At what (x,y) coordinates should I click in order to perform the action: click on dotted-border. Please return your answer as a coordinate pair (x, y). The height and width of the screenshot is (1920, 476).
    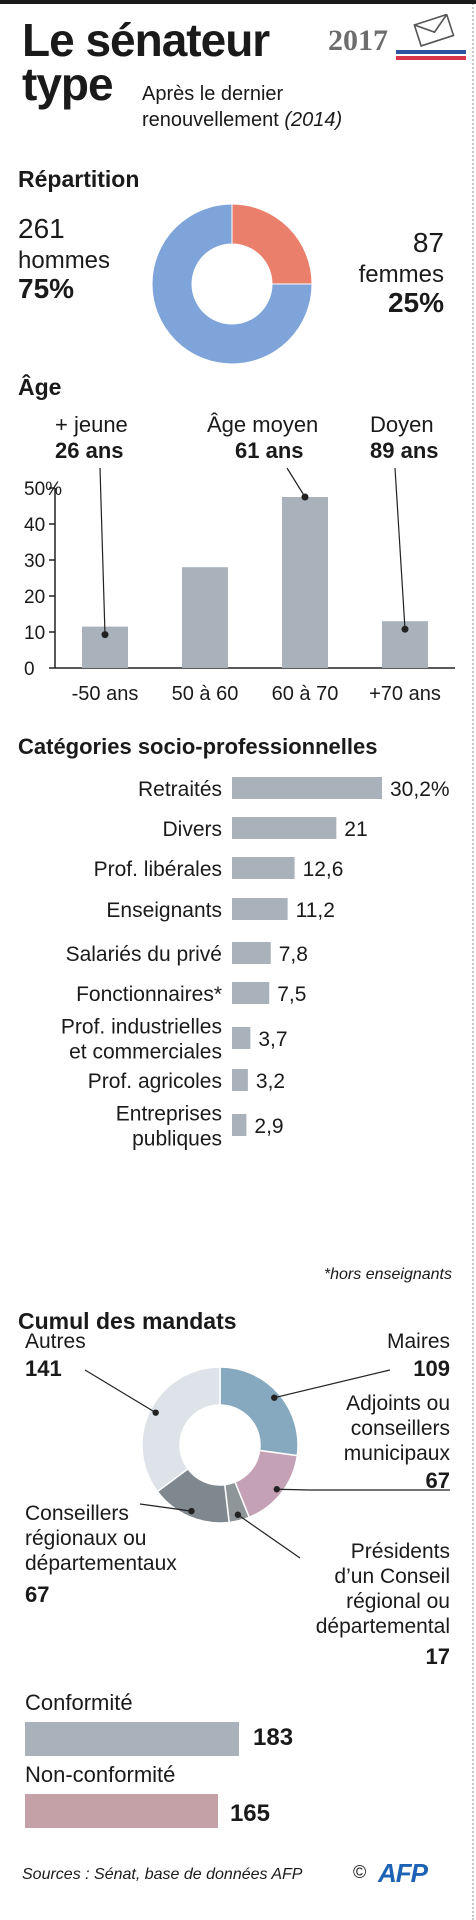
    Looking at the image, I should click on (473, 960).